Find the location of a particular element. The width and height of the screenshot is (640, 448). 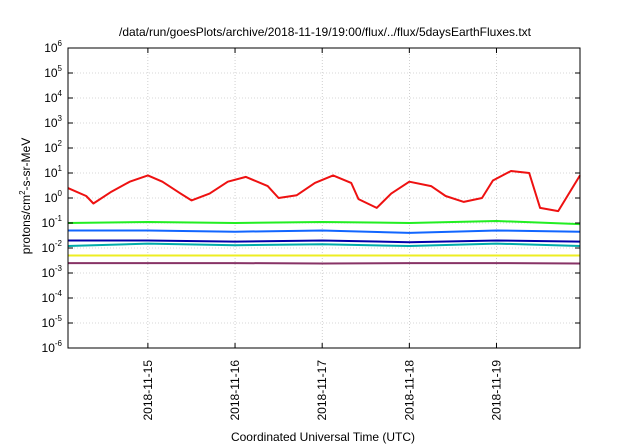

y-tick-label: 10⁻⁵ is located at coordinates (52, 322).